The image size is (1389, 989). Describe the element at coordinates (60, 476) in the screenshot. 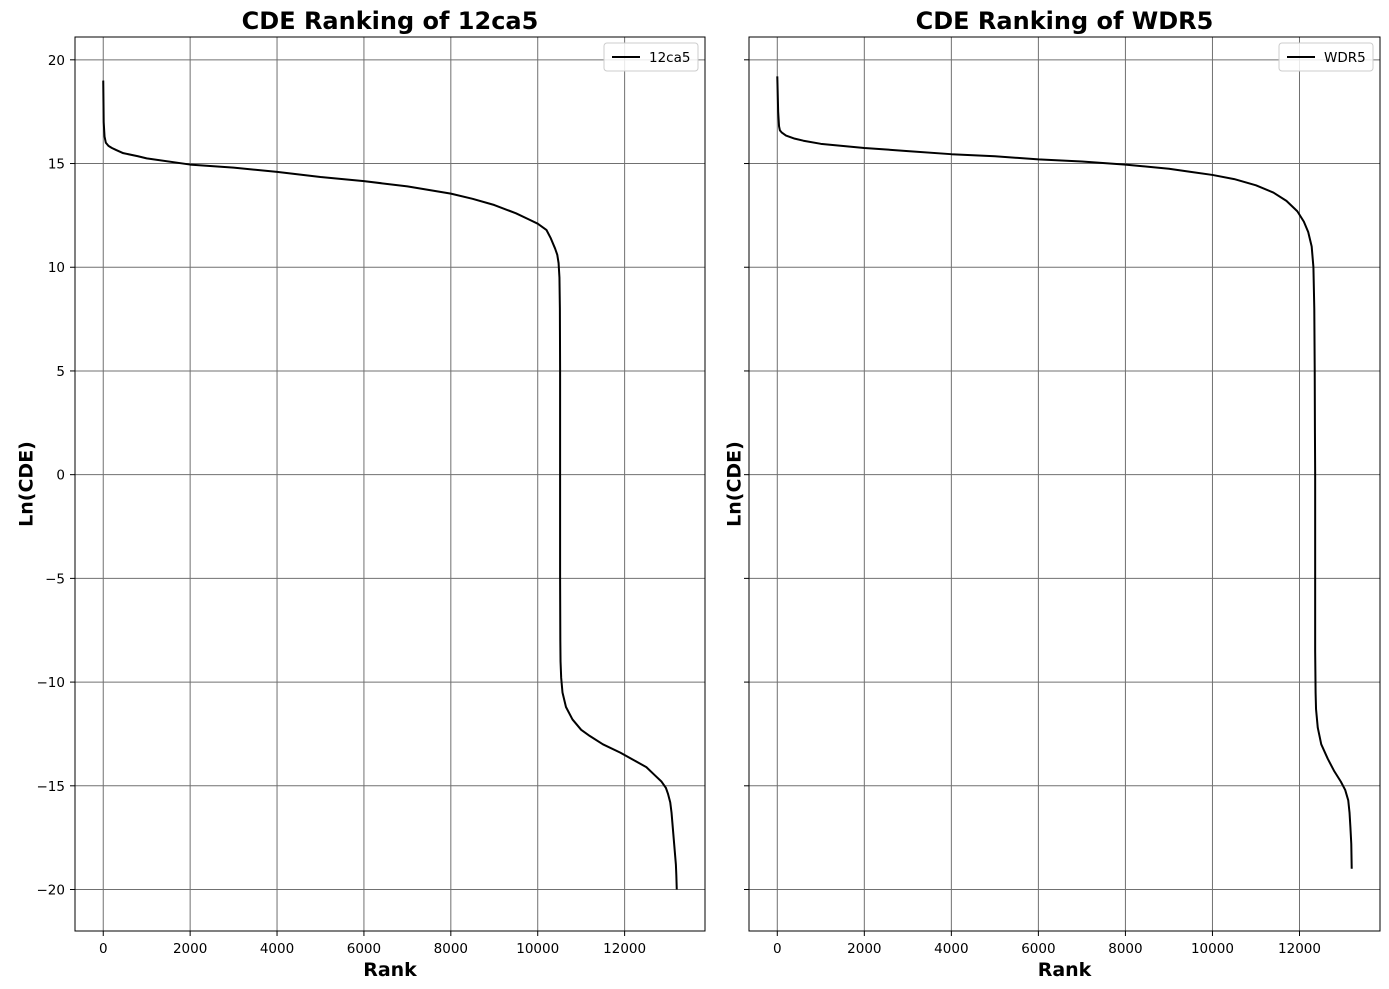

I see `y-tick-label: 0` at that location.